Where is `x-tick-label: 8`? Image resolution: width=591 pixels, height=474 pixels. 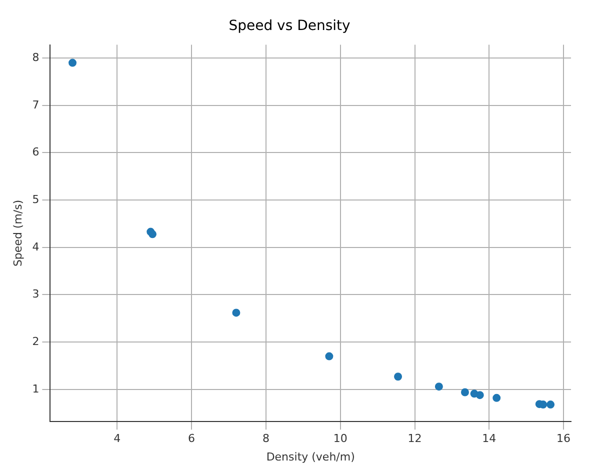 x-tick-label: 8 is located at coordinates (266, 439).